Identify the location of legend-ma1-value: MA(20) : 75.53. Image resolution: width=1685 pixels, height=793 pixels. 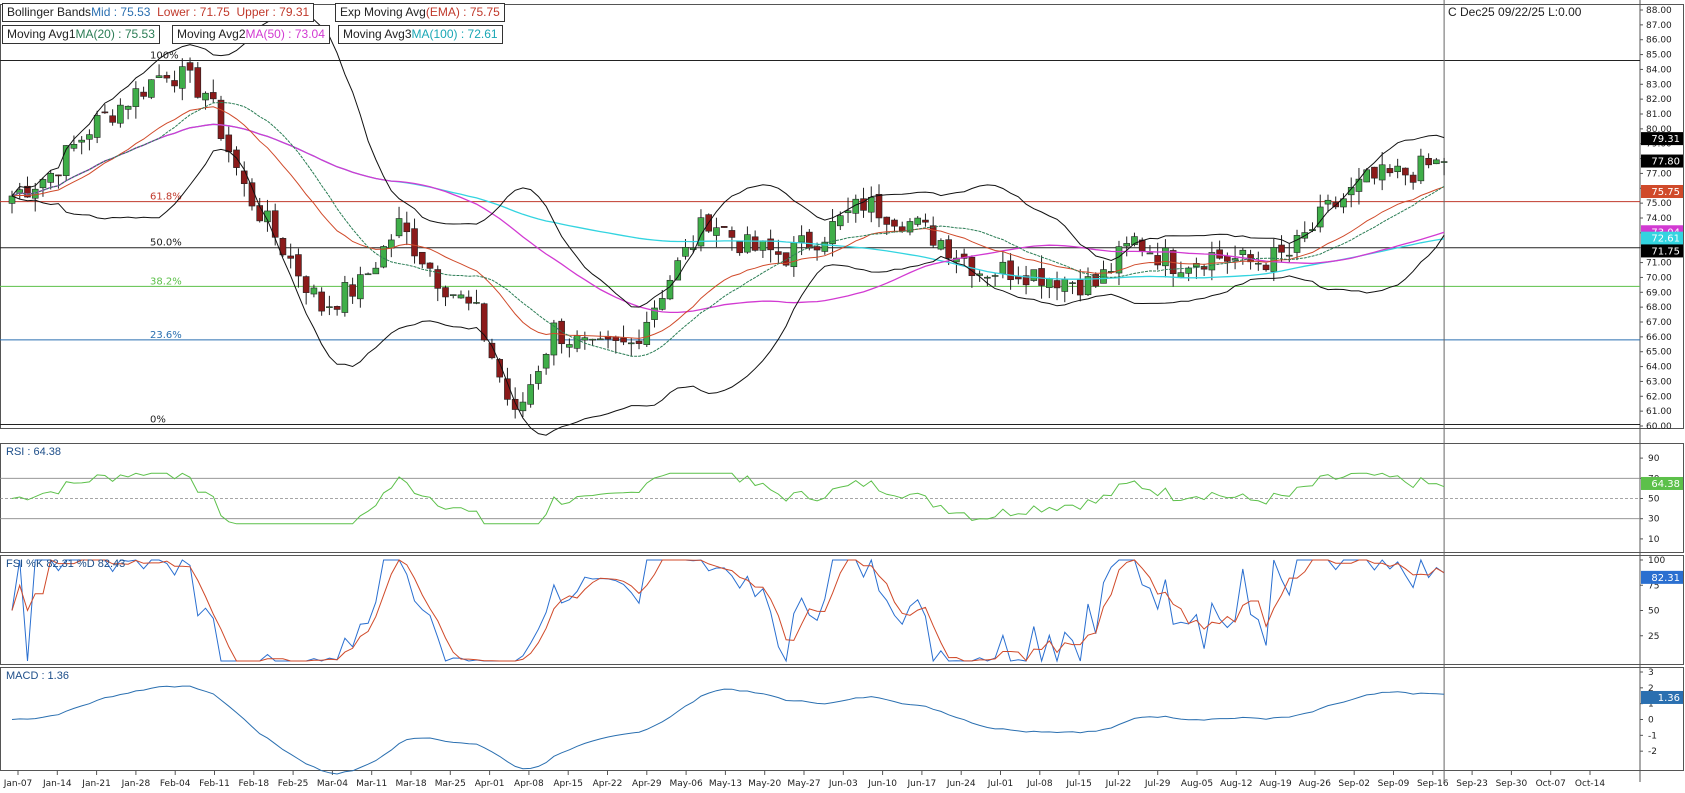
(115, 34).